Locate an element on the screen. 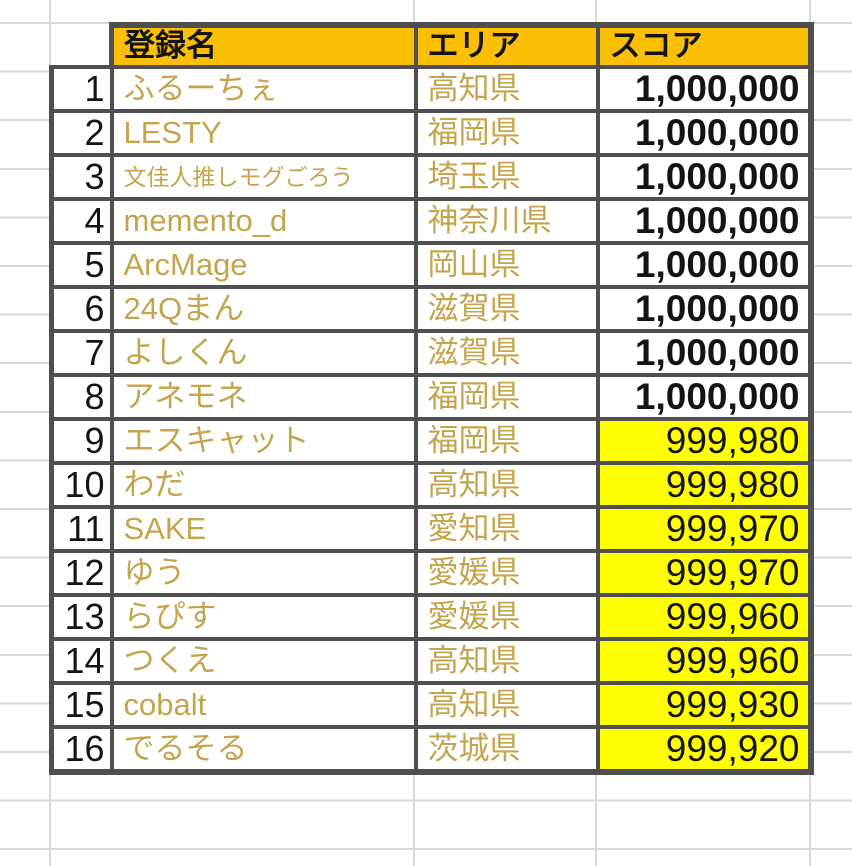 This screenshot has width=852, height=866. table-row: 14 つくえ 高知県 999,960 is located at coordinates (431, 661).